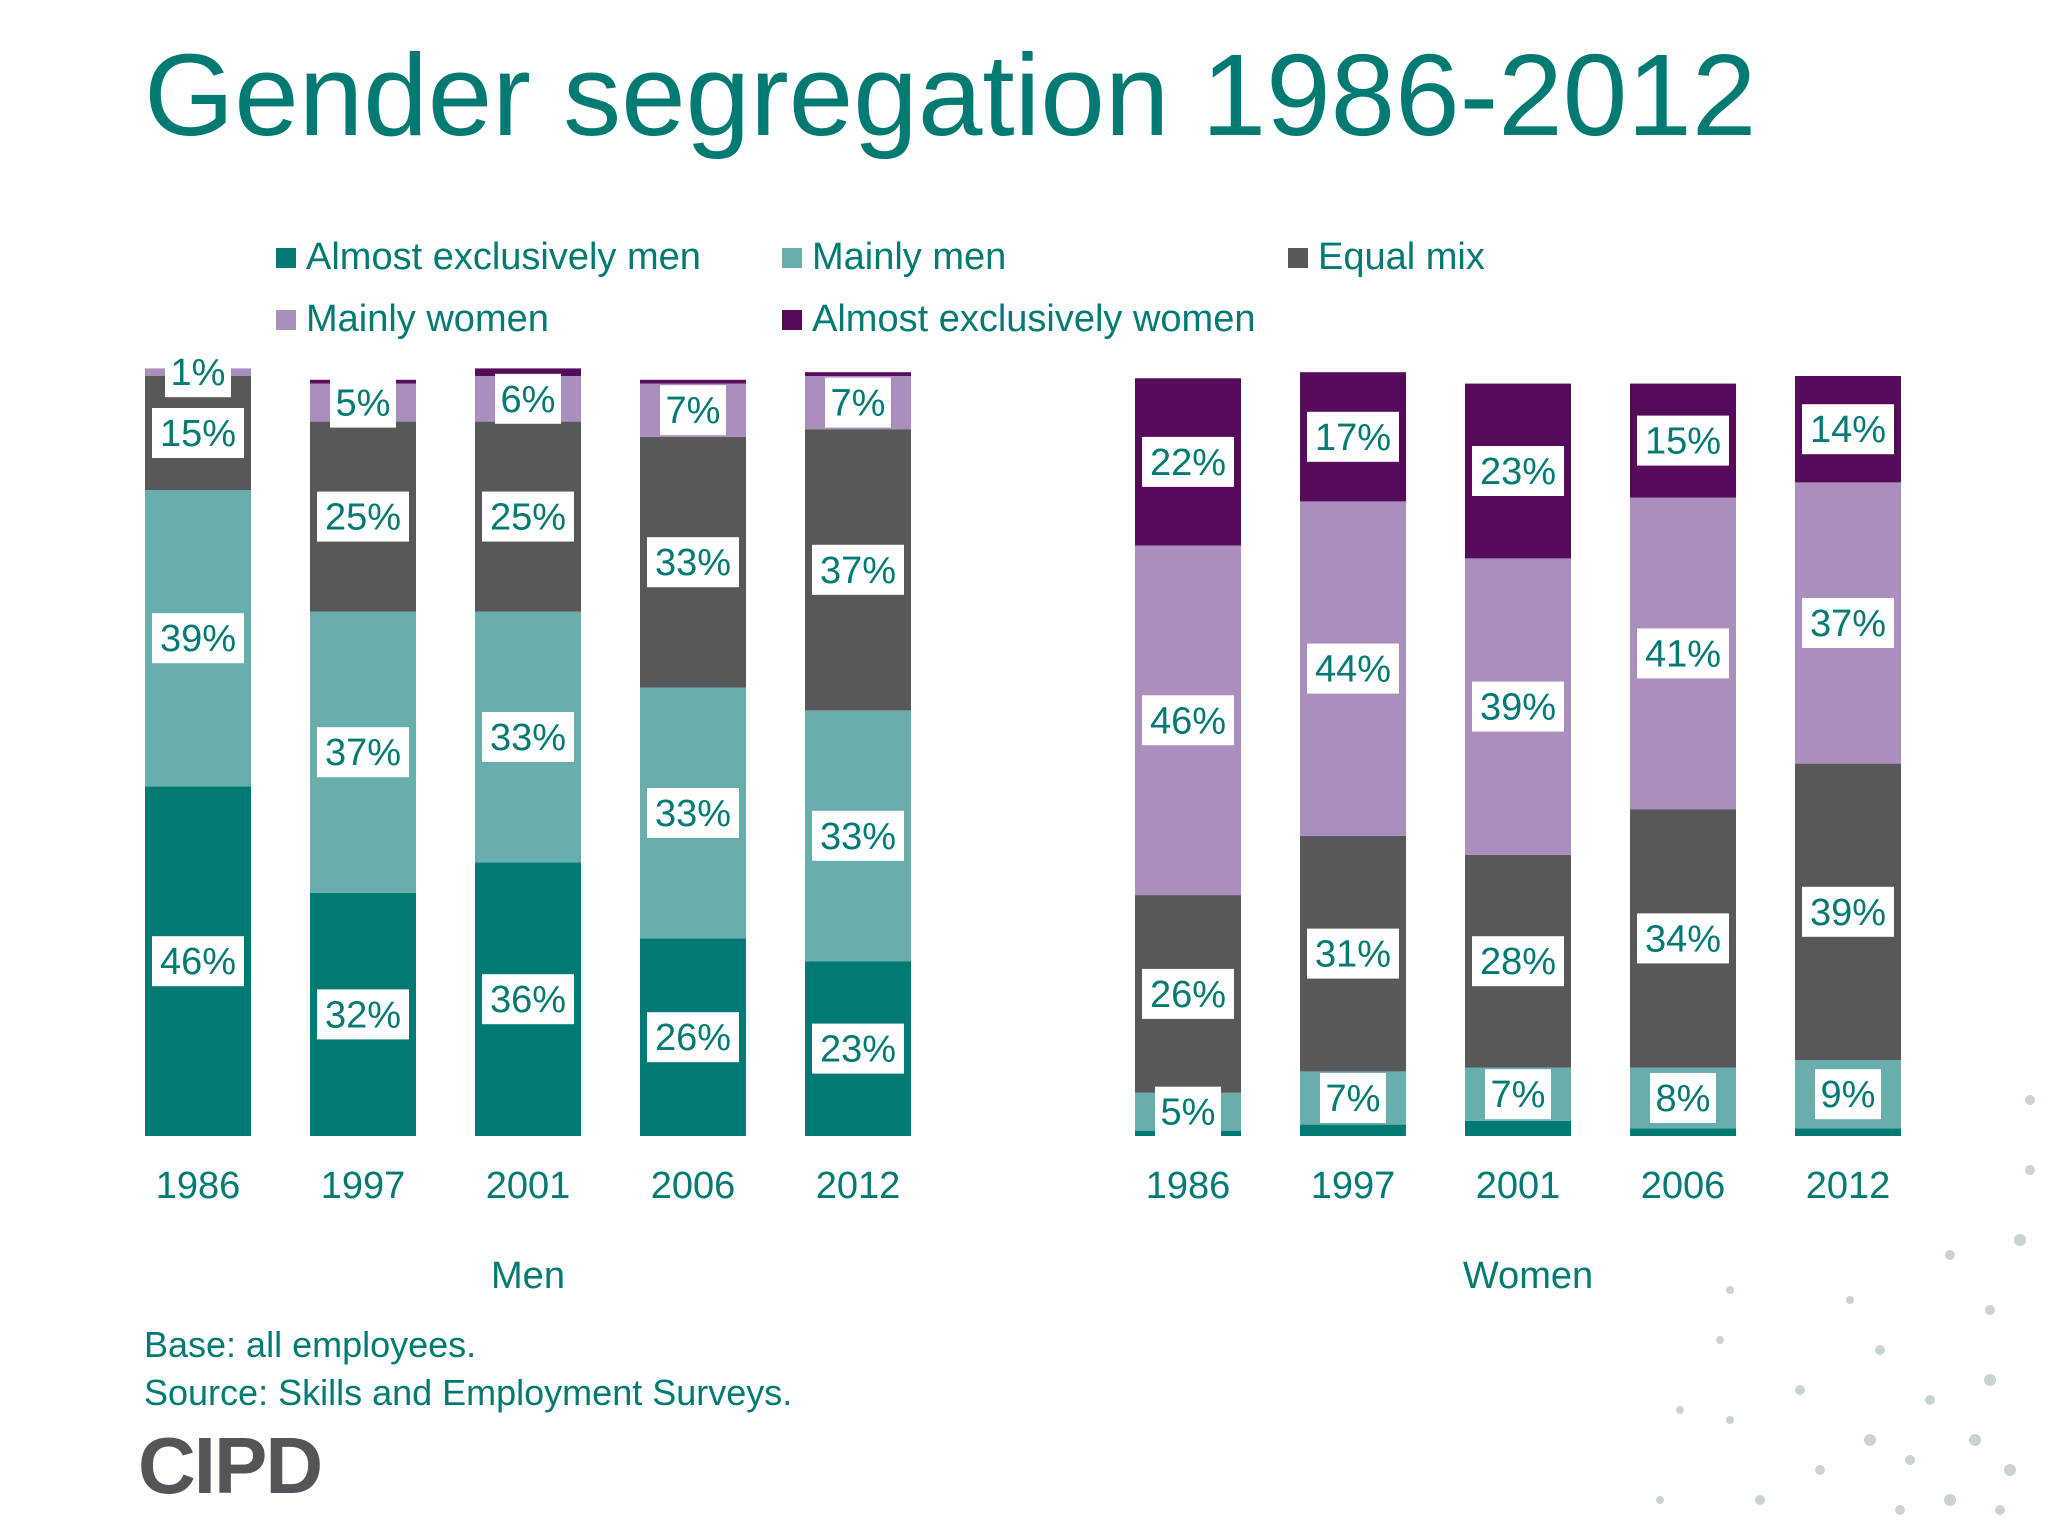 This screenshot has height=1536, width=2048. I want to click on men-tick-label-1997: 1997, so click(363, 1186).